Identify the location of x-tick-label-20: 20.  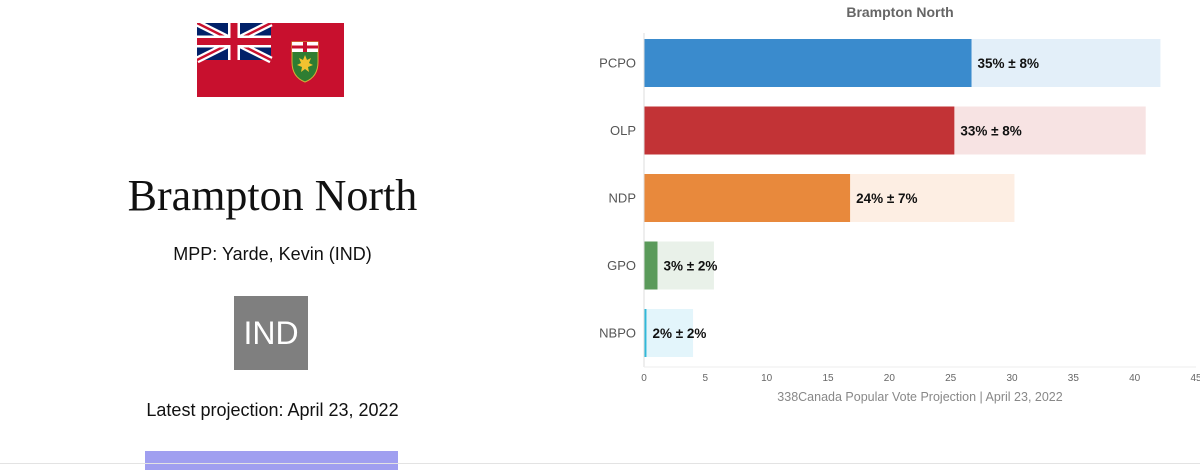
(890, 378).